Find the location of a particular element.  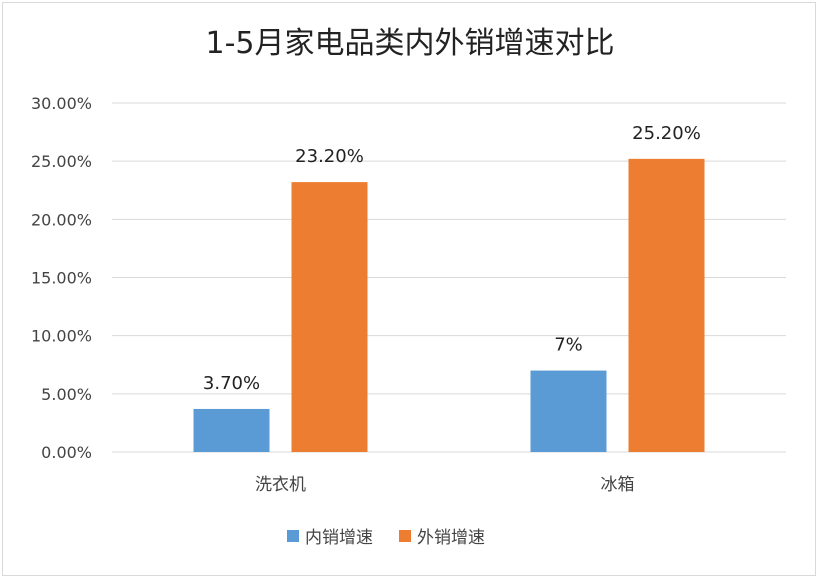

x-category-label: 冰箱 is located at coordinates (618, 485).